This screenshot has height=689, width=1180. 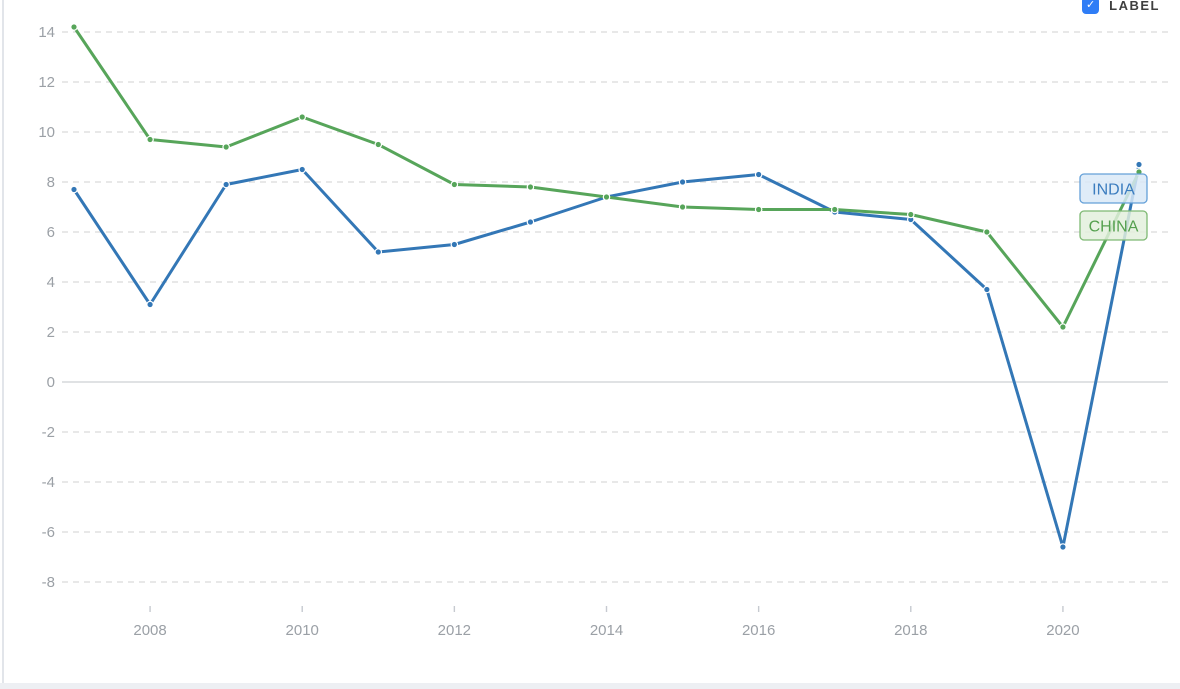 What do you see at coordinates (758, 630) in the screenshot?
I see `x-tick-label: 2016` at bounding box center [758, 630].